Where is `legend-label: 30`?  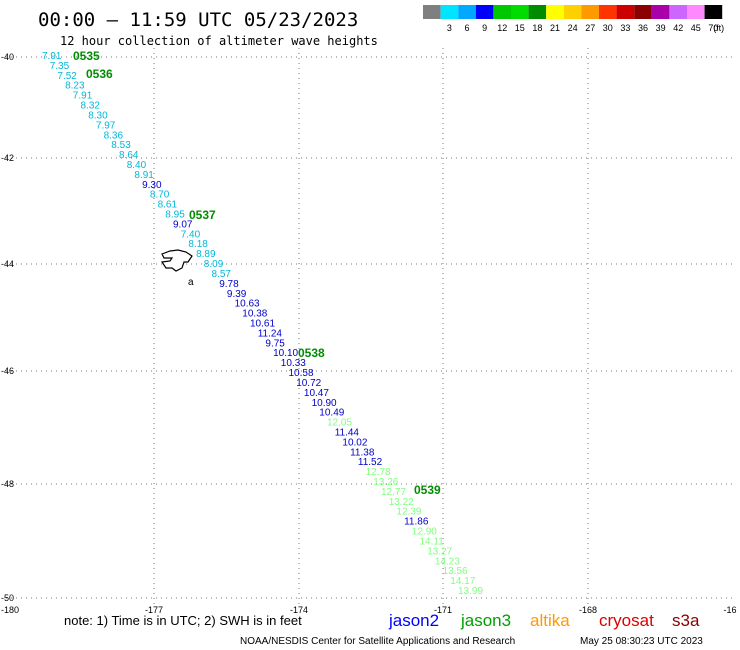 legend-label: 30 is located at coordinates (608, 28).